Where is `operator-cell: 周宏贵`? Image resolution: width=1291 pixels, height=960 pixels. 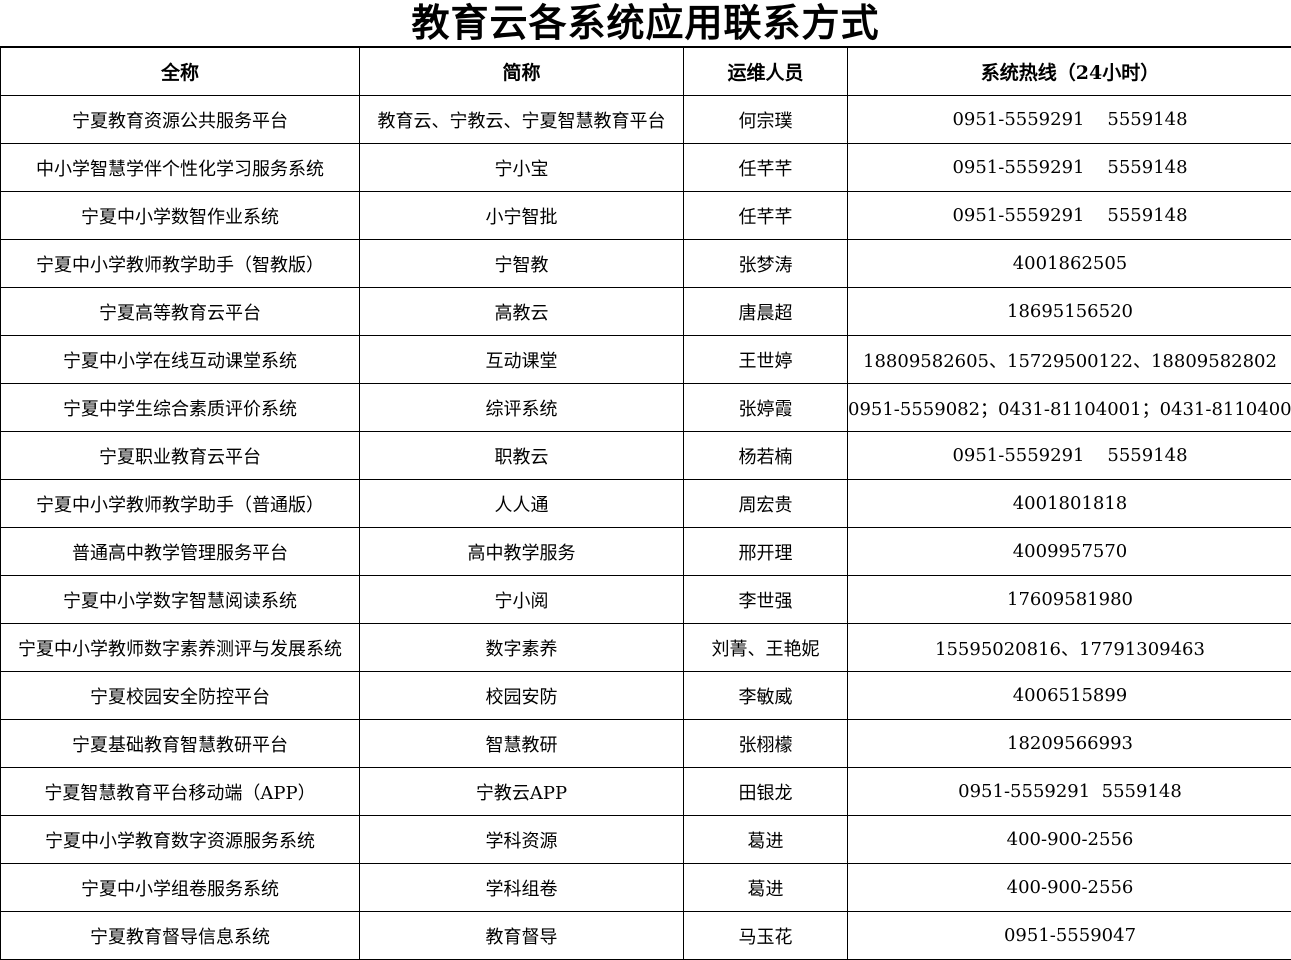
operator-cell: 周宏贵 is located at coordinates (766, 504).